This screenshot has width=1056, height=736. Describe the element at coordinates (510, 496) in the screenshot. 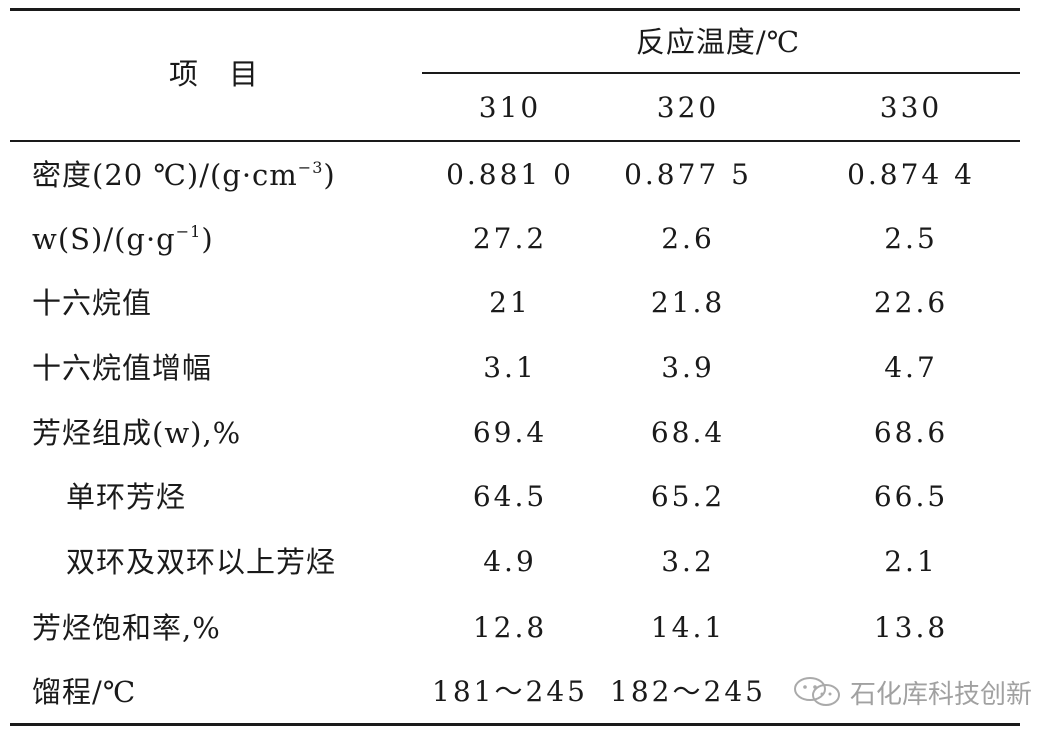

I see `table-cell: 64.5` at that location.